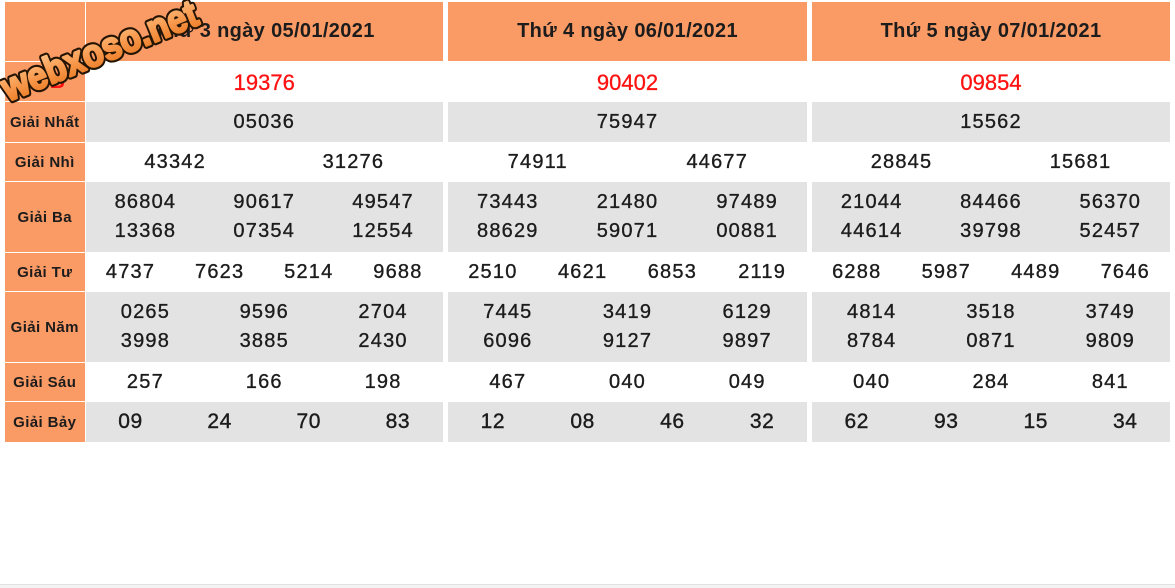 The height and width of the screenshot is (588, 1175). I want to click on svg-text: webxoso.net, so click(102, 55).